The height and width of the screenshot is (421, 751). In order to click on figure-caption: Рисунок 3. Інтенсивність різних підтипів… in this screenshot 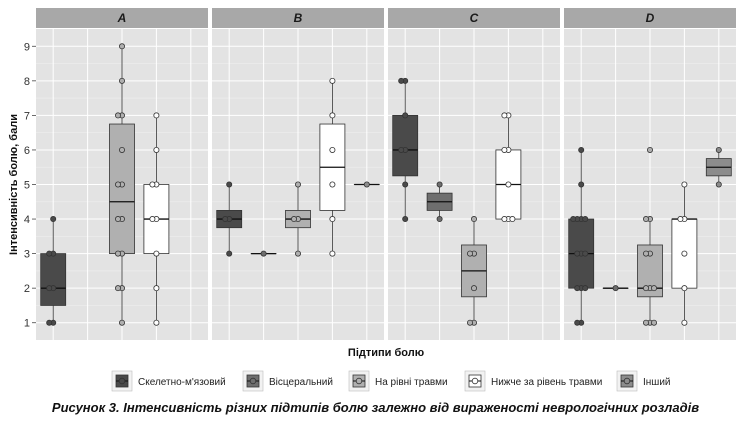, I will do `click(375, 407)`.